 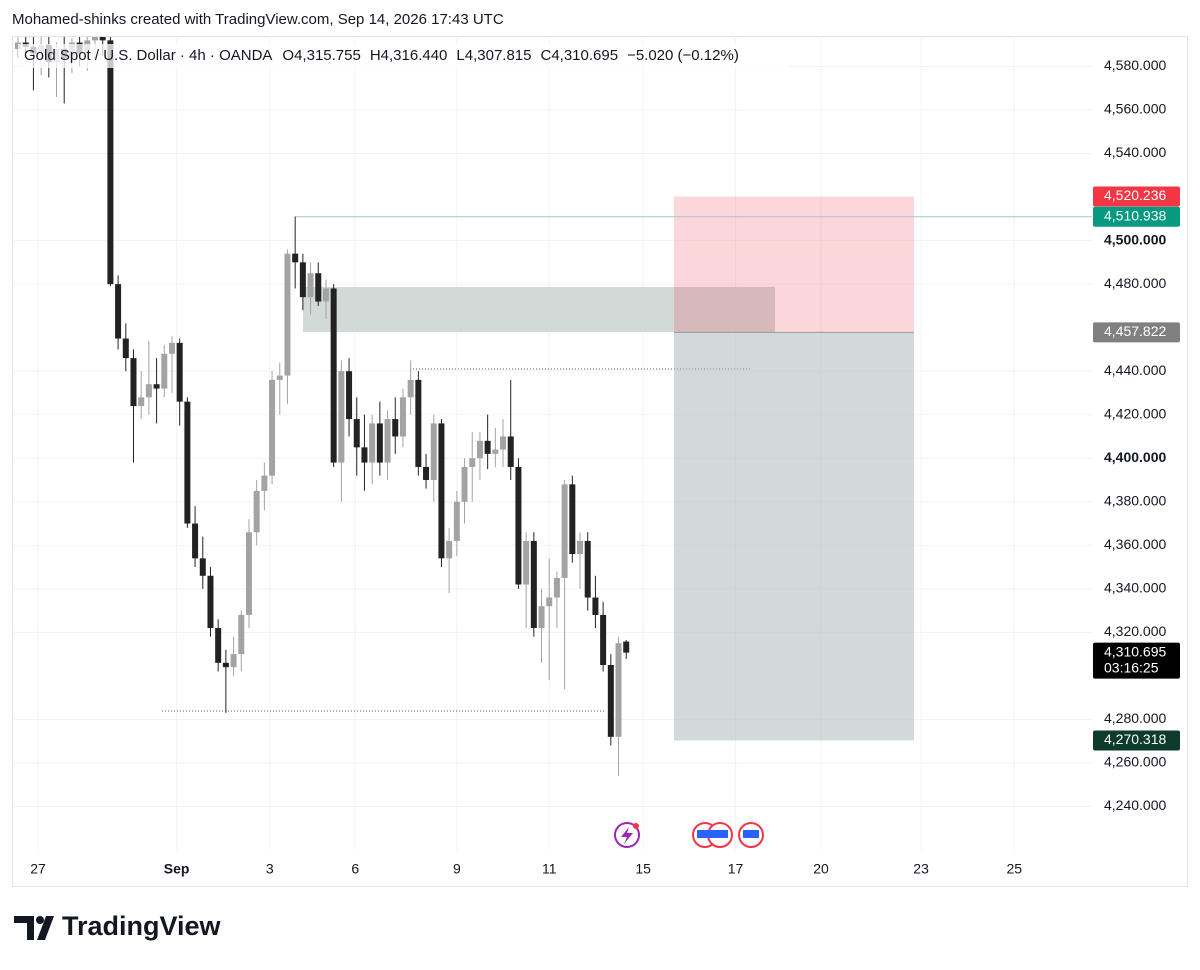 What do you see at coordinates (1135, 500) in the screenshot?
I see `y-tick-label: 4,380.000` at bounding box center [1135, 500].